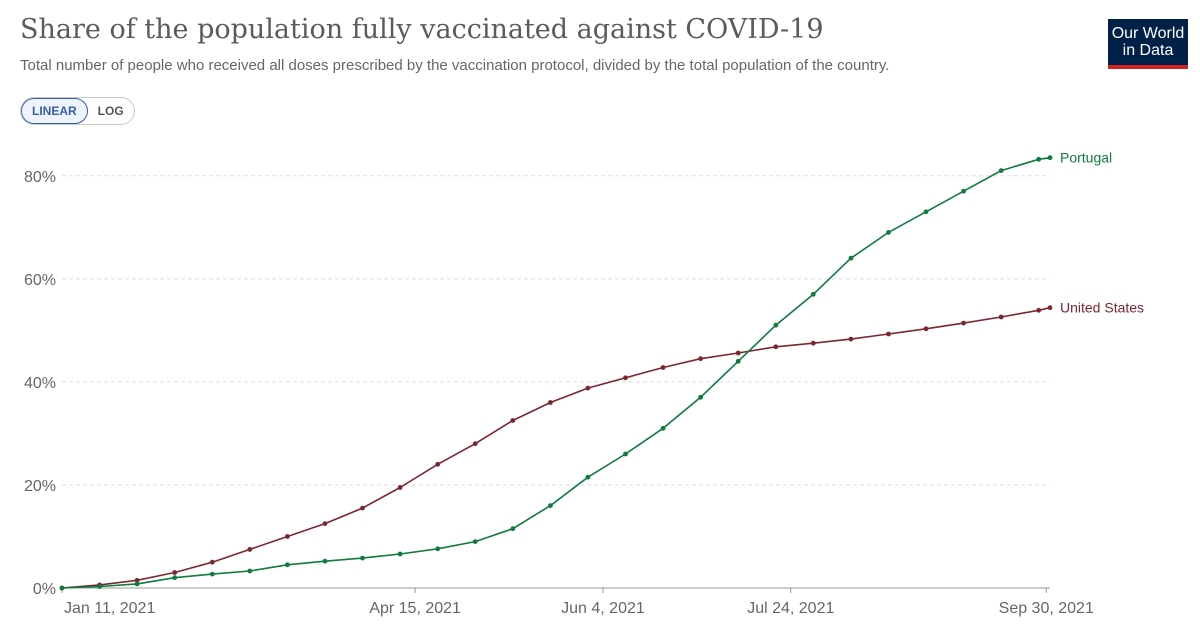 The height and width of the screenshot is (627, 1200). I want to click on y-tick-label: 0%, so click(44, 589).